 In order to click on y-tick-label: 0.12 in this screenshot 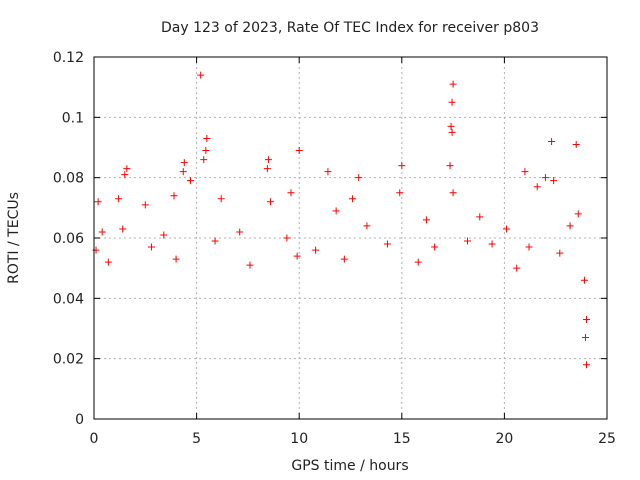, I will do `click(68, 58)`.